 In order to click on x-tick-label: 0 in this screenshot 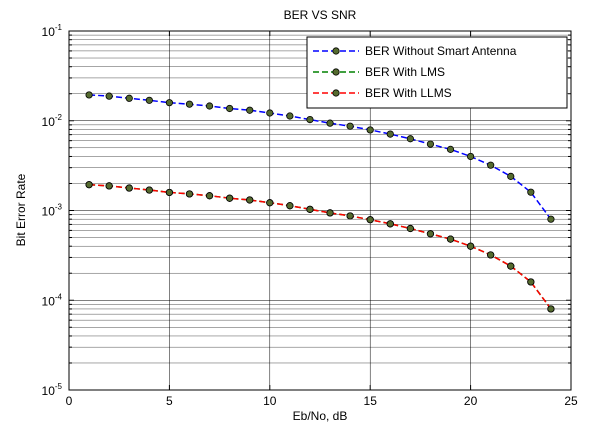, I will do `click(69, 401)`.